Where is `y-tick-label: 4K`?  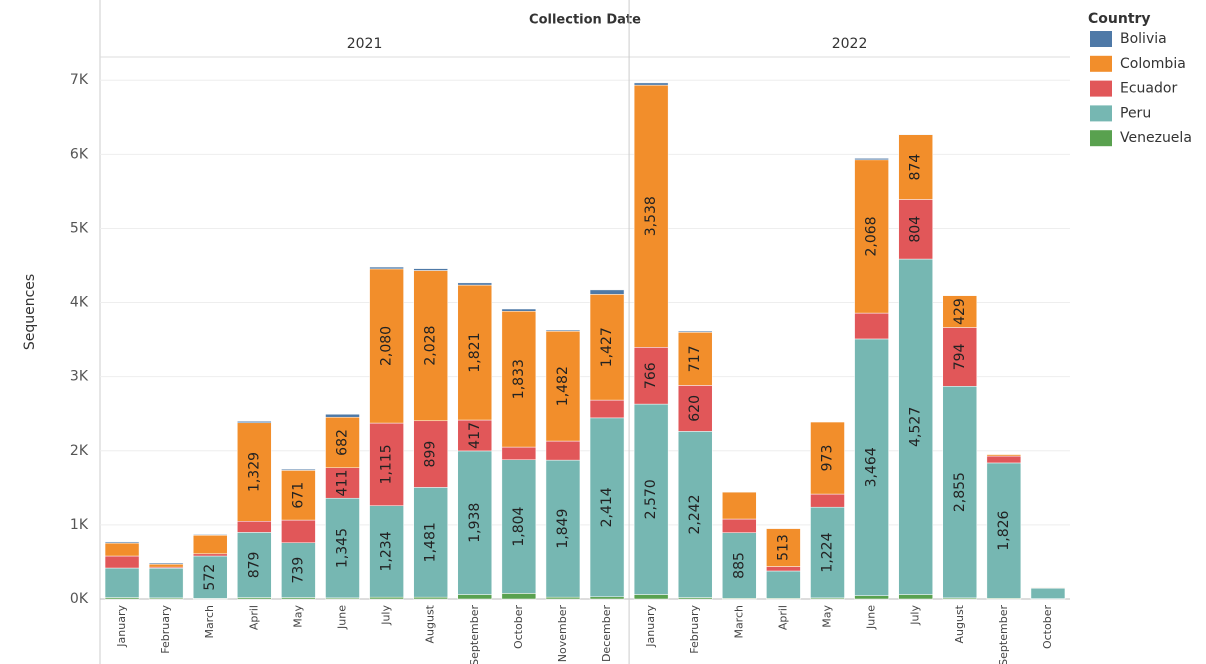
y-tick-label: 4K is located at coordinates (79, 303).